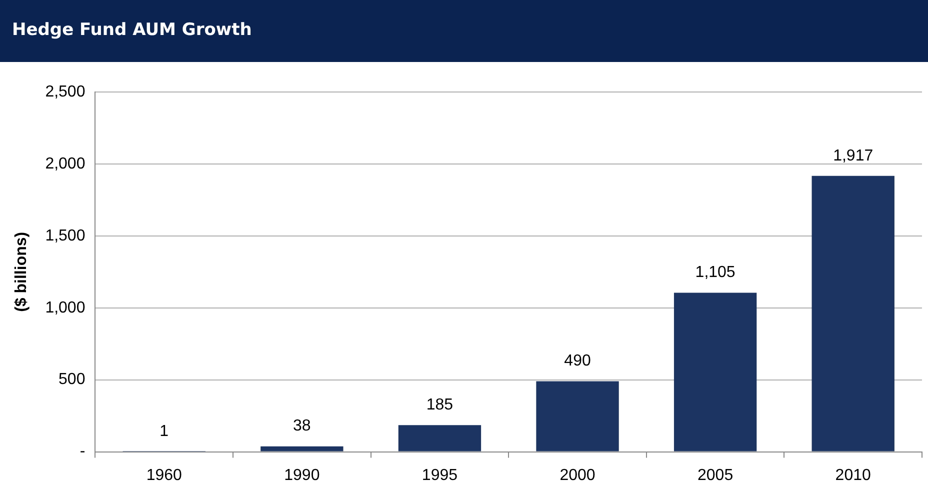 The image size is (928, 501). I want to click on x-tick-label: 2000, so click(578, 475).